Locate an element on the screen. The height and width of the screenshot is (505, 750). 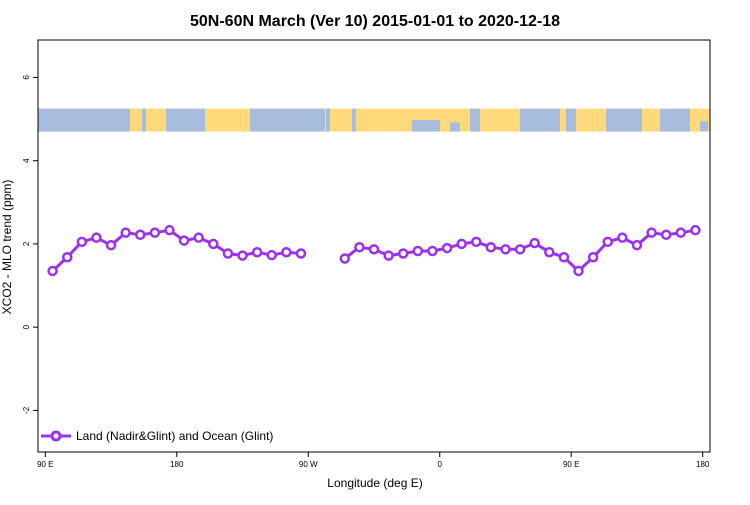
legend: Land (Nadir&Glint) and Ocean (Glint) is located at coordinates (157, 436).